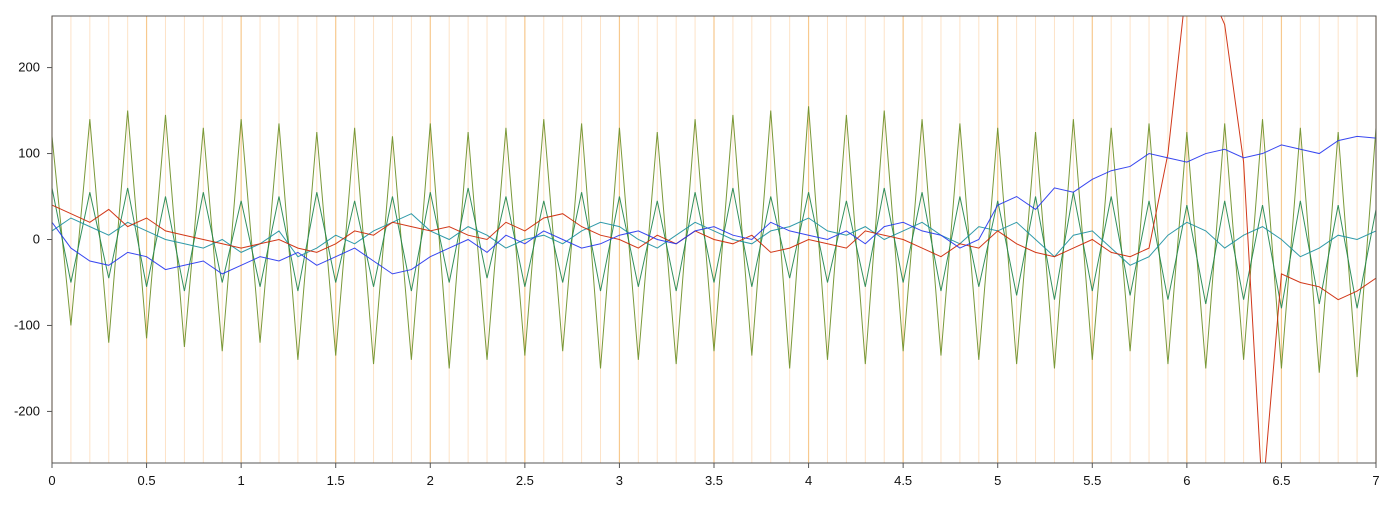  Describe the element at coordinates (336, 480) in the screenshot. I see `x-tick-label: 1.5` at that location.